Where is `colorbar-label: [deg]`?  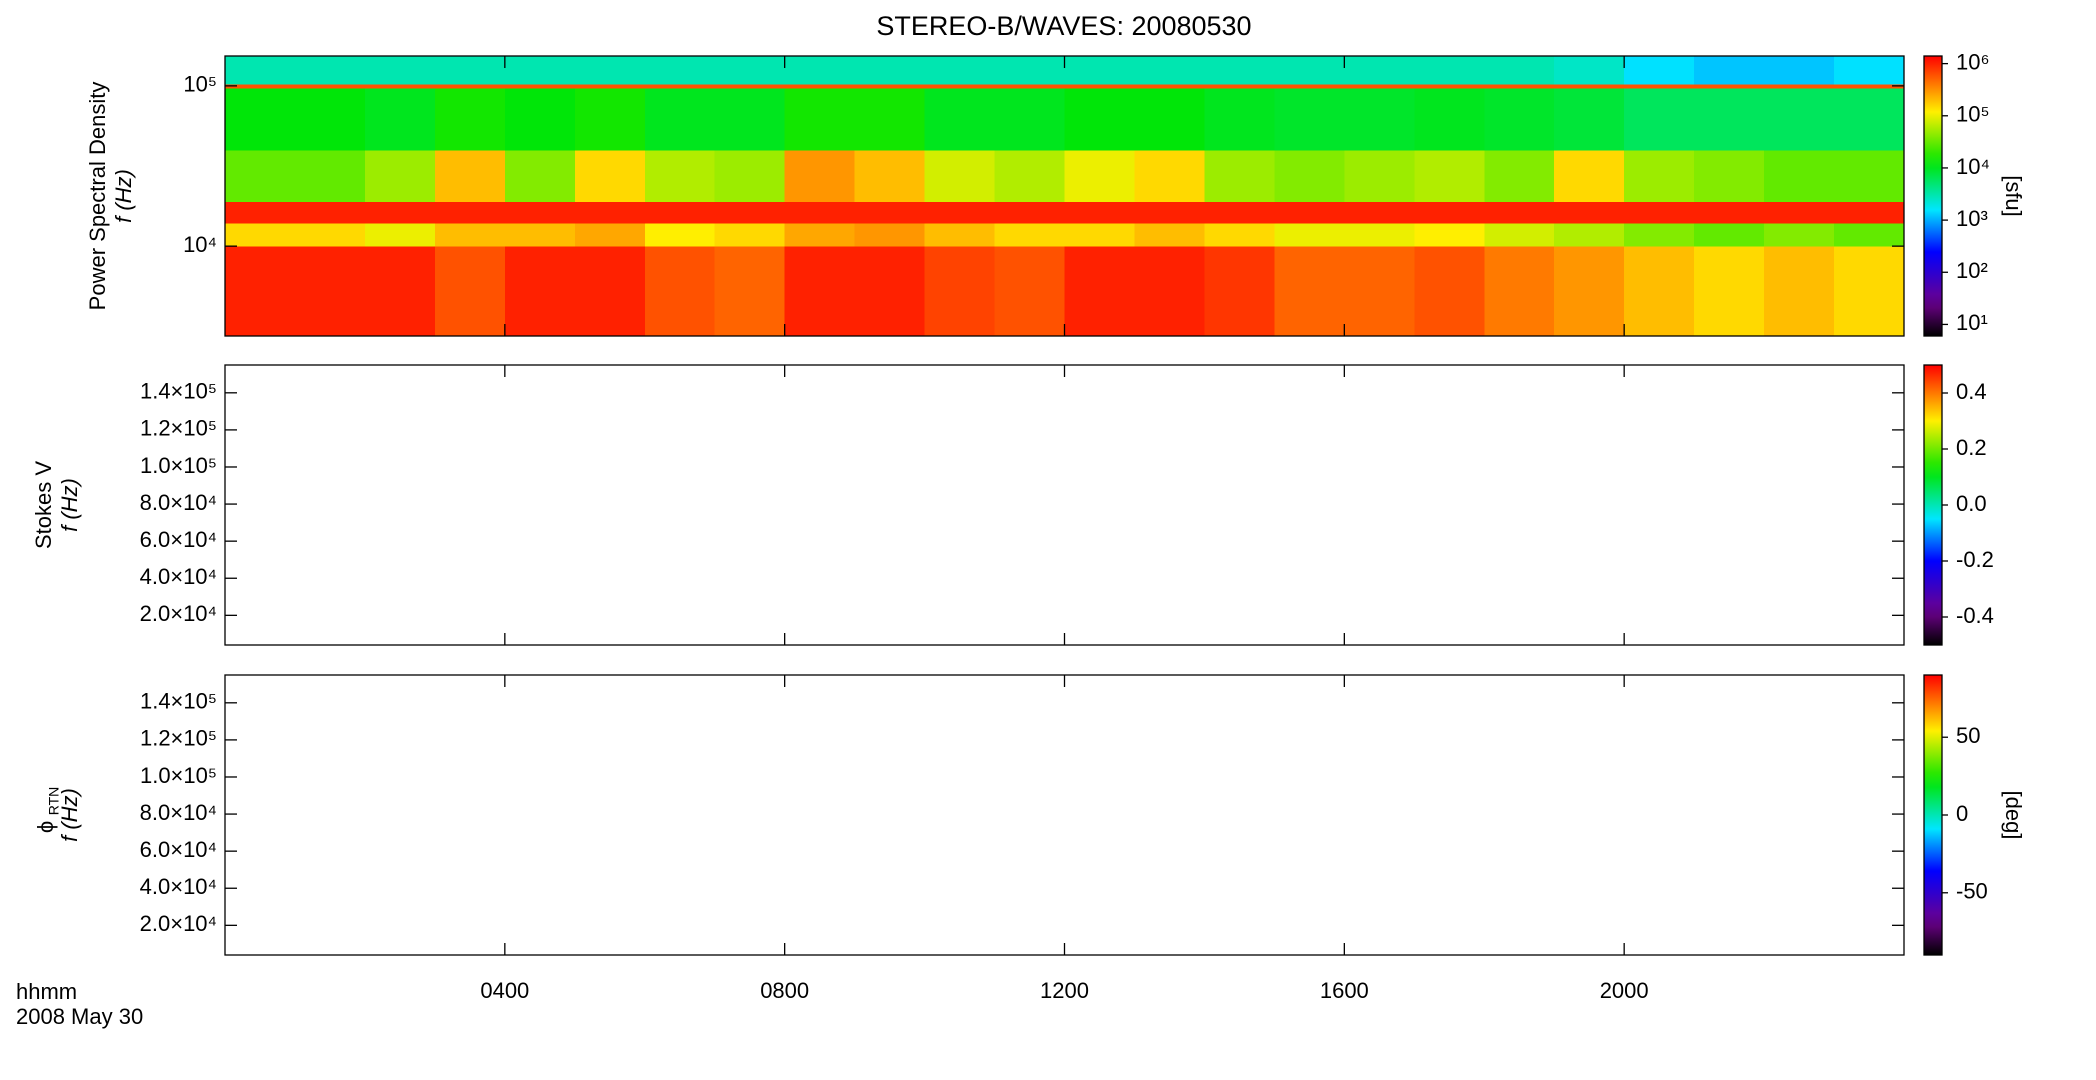 colorbar-label: [deg] is located at coordinates (2013, 815).